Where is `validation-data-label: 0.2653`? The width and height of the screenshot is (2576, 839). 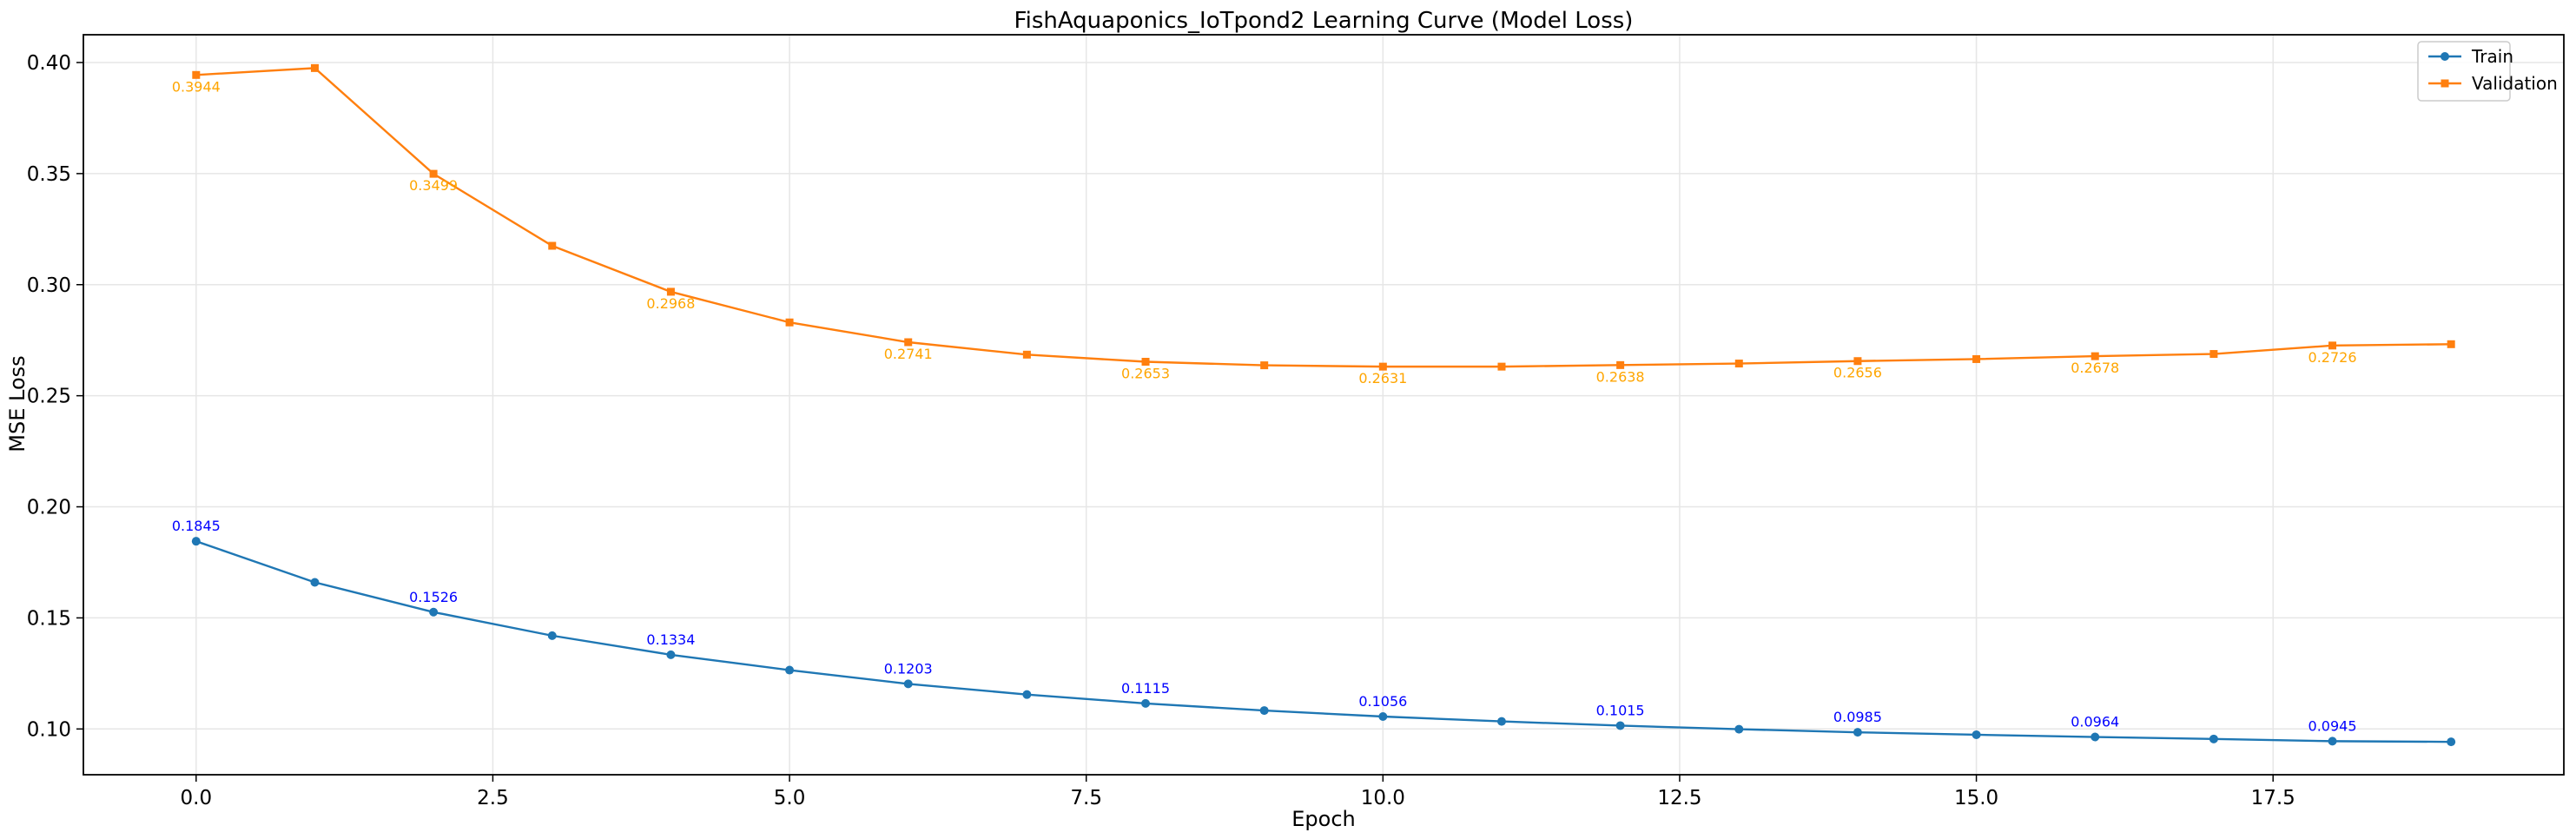 validation-data-label: 0.2653 is located at coordinates (1145, 374).